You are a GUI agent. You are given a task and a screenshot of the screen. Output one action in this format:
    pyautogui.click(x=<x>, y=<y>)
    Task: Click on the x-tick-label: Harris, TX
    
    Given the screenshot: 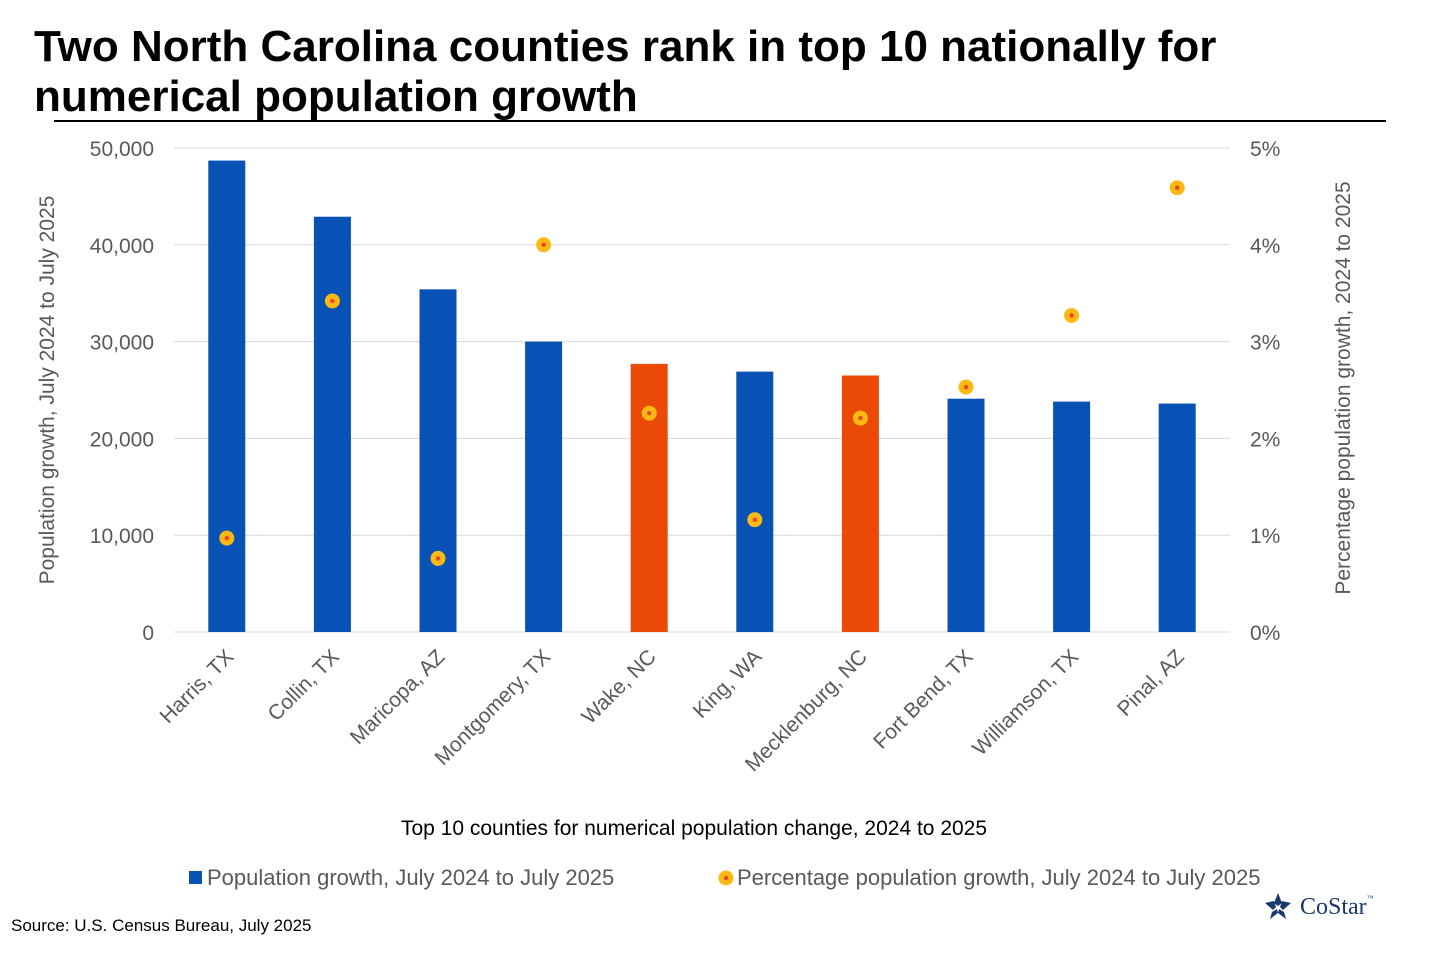 What is the action you would take?
    pyautogui.click(x=197, y=686)
    